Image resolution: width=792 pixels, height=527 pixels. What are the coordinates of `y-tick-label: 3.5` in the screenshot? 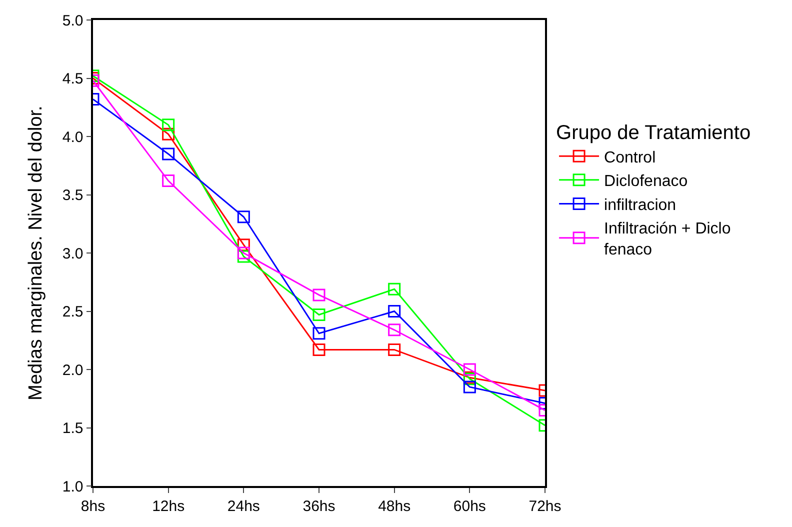 It's located at (73, 195).